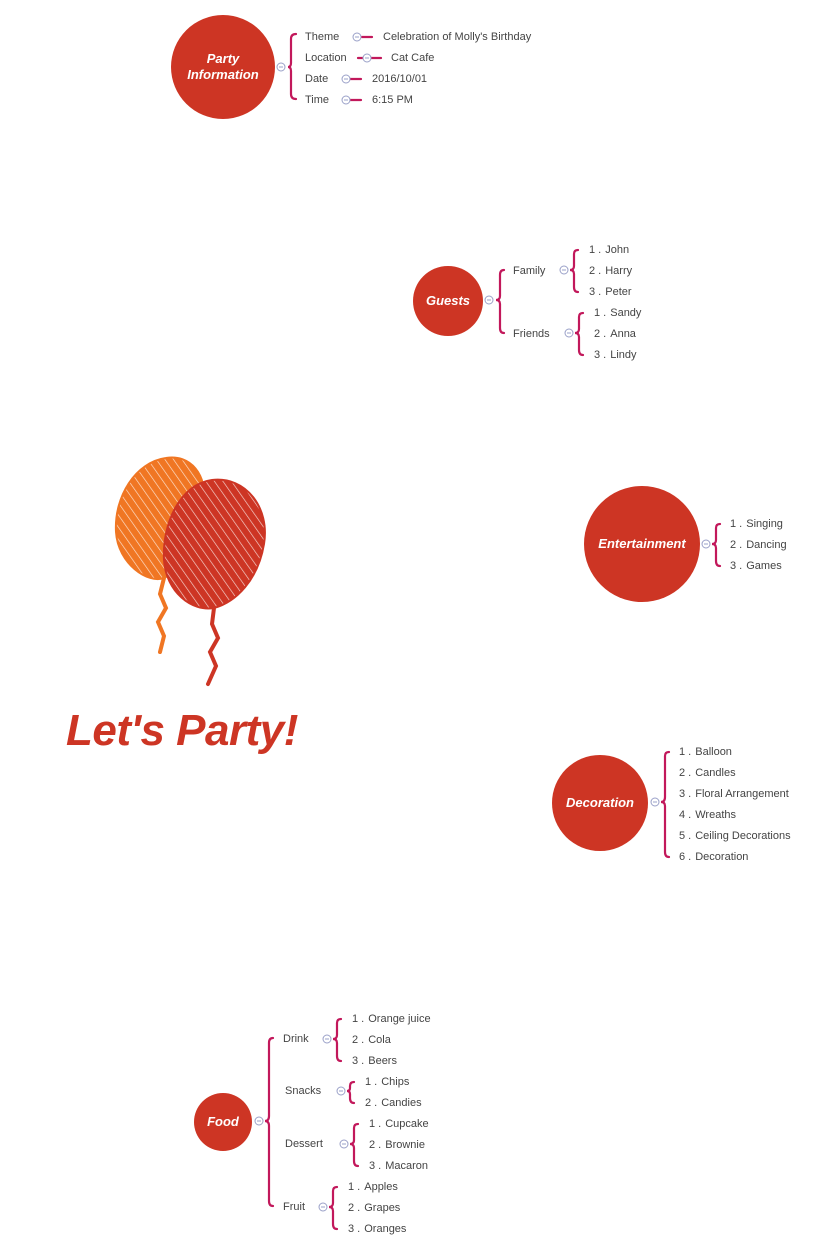 The width and height of the screenshot is (828, 1253). I want to click on list-number: 5 ., so click(685, 836).